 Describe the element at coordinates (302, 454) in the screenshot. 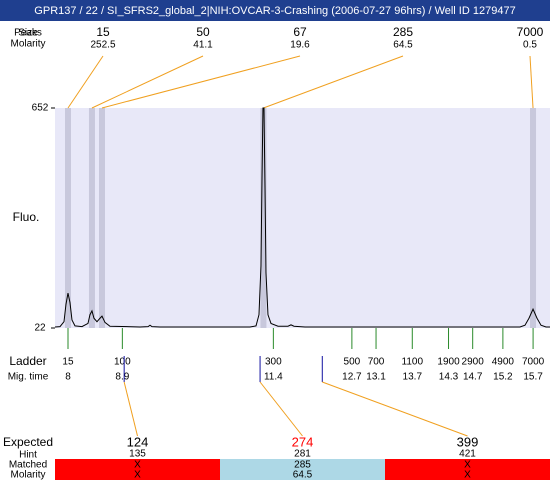

I see `hint: 281` at that location.